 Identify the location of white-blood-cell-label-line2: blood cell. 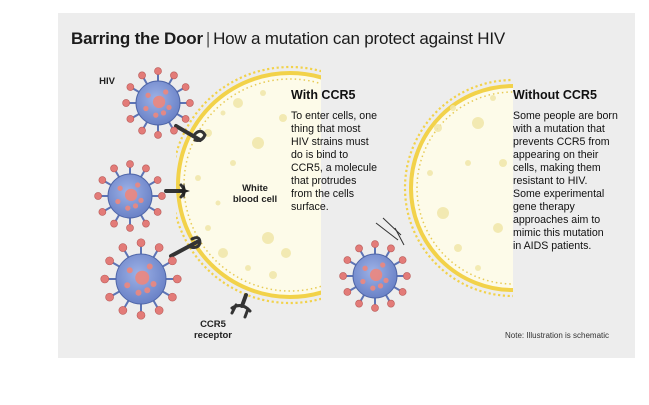
(255, 199).